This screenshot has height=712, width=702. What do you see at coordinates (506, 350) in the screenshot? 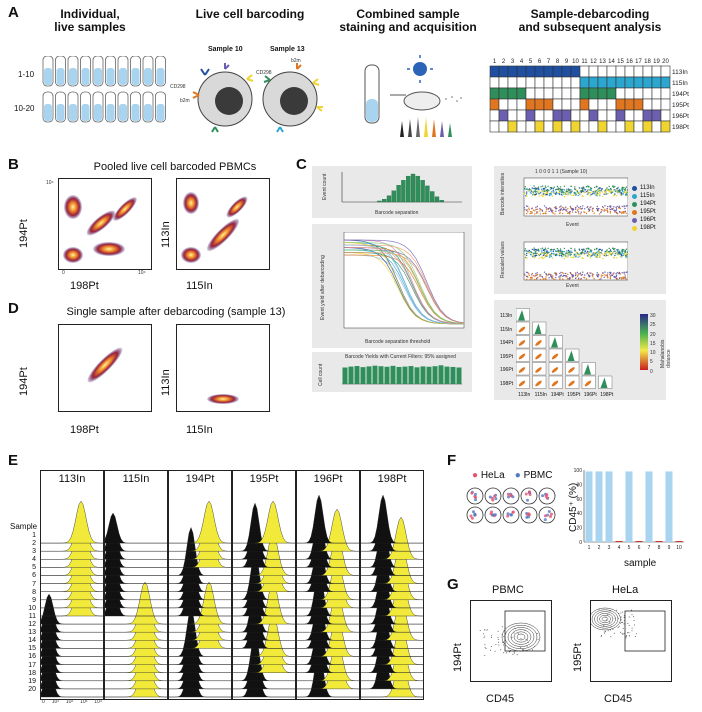
I see `matrix-row-labels: 113In 115In 194Pt 195Pt 196Pt 198Pt` at bounding box center [506, 350].